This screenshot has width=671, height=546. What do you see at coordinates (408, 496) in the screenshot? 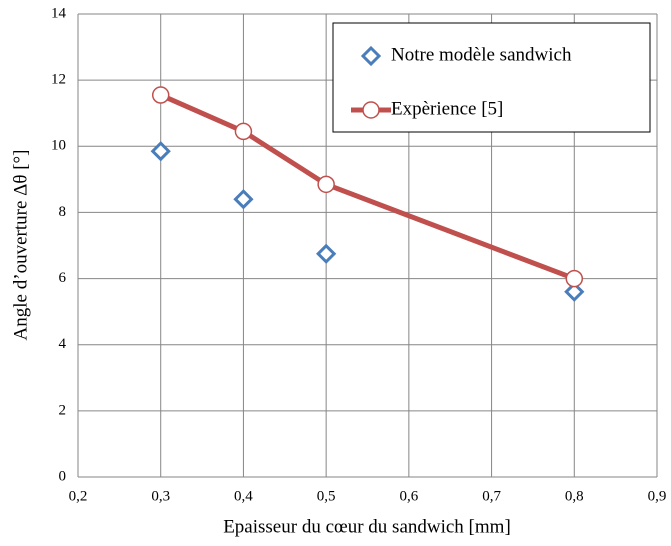
I see `x-tick-label: 0,6` at bounding box center [408, 496].